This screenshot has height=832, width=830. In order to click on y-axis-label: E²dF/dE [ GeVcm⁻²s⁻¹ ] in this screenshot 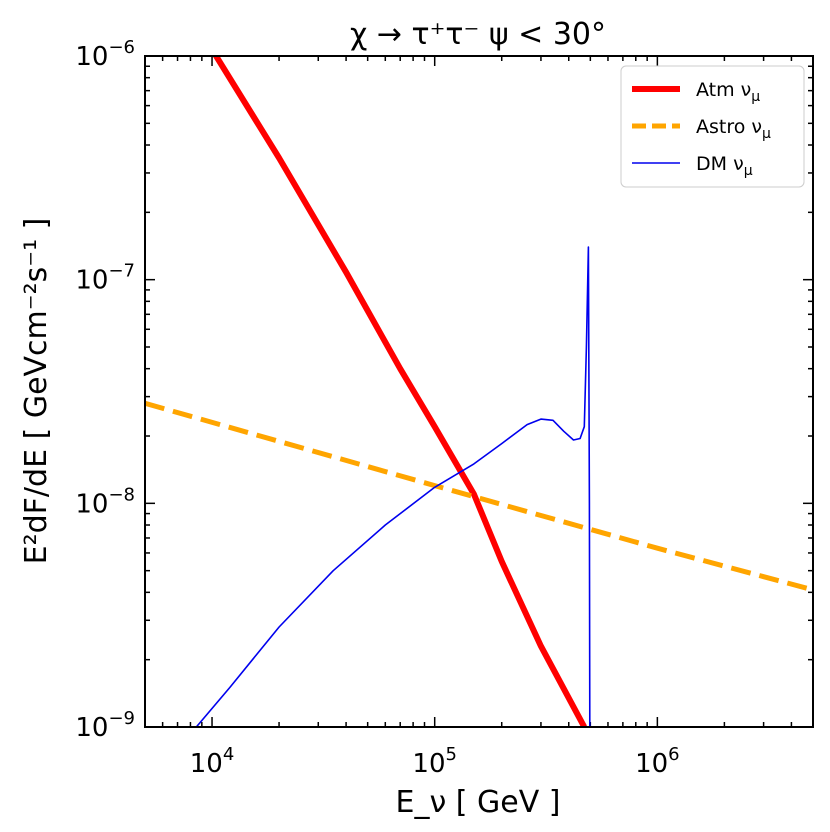, I will do `click(36, 391)`.